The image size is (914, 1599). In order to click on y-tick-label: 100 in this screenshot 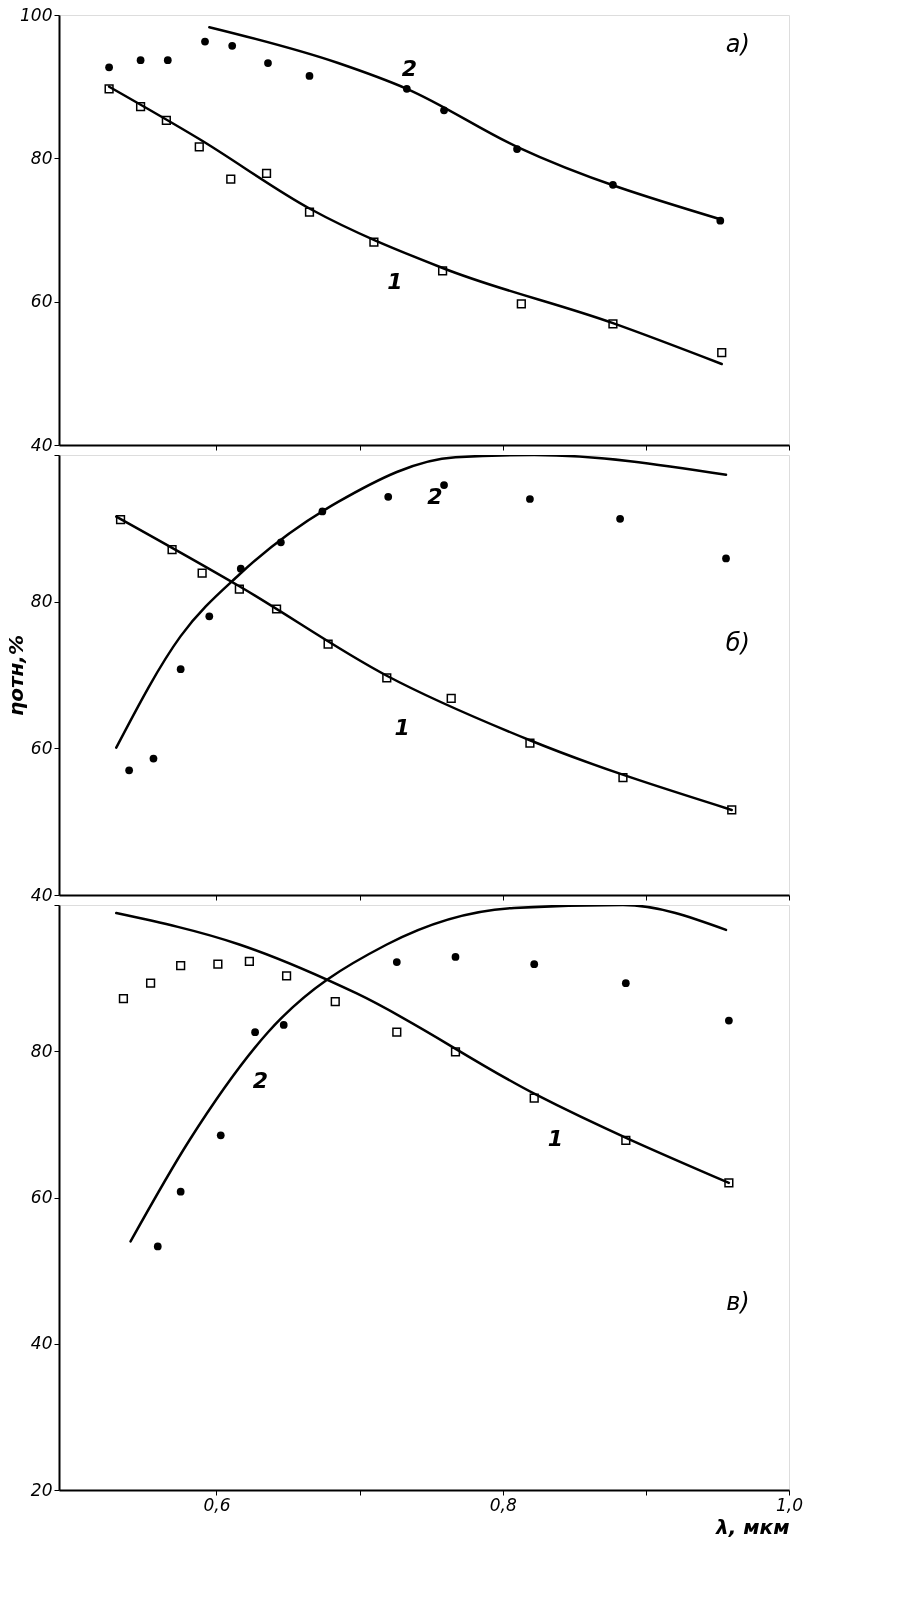, I will do `click(36, 14)`.